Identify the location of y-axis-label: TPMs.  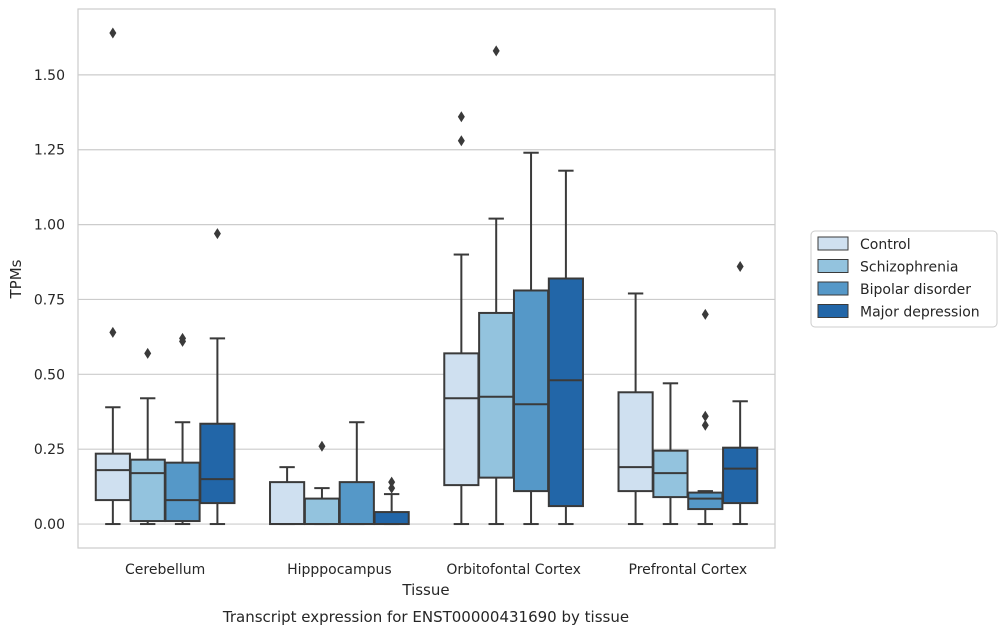
(16, 279).